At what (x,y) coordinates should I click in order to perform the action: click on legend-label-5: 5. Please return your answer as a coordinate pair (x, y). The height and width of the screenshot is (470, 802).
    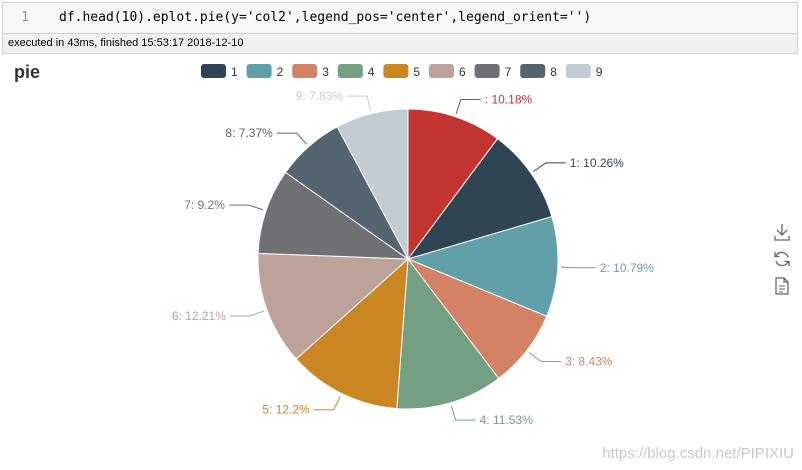
    Looking at the image, I should click on (416, 72).